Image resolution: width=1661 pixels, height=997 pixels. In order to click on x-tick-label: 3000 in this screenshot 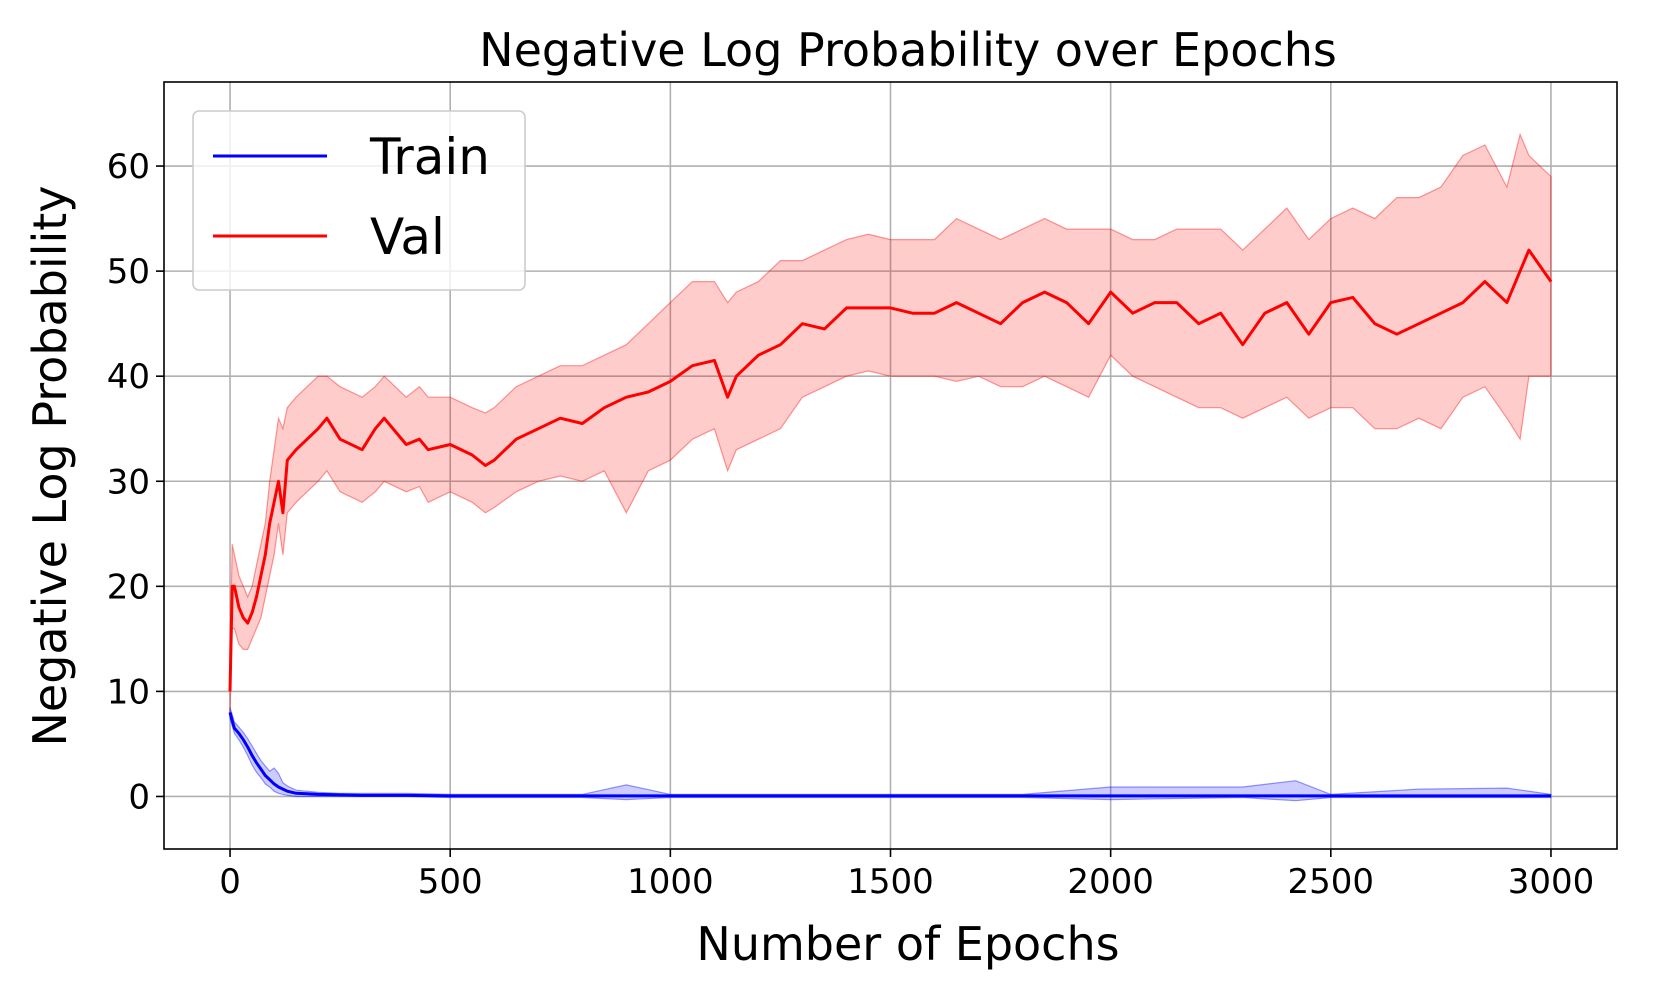, I will do `click(1551, 882)`.